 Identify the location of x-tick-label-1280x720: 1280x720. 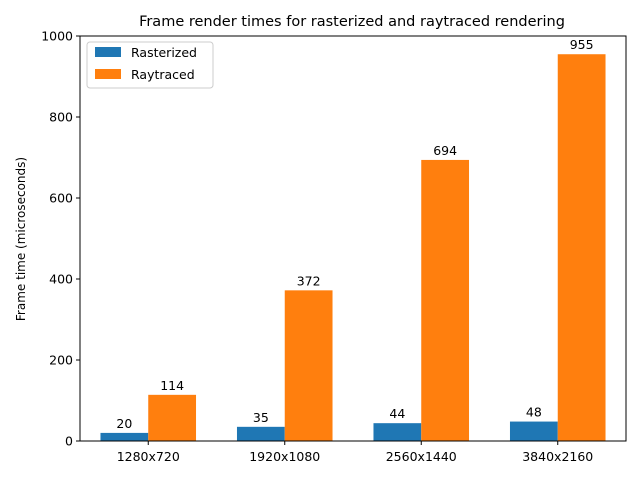
(148, 456).